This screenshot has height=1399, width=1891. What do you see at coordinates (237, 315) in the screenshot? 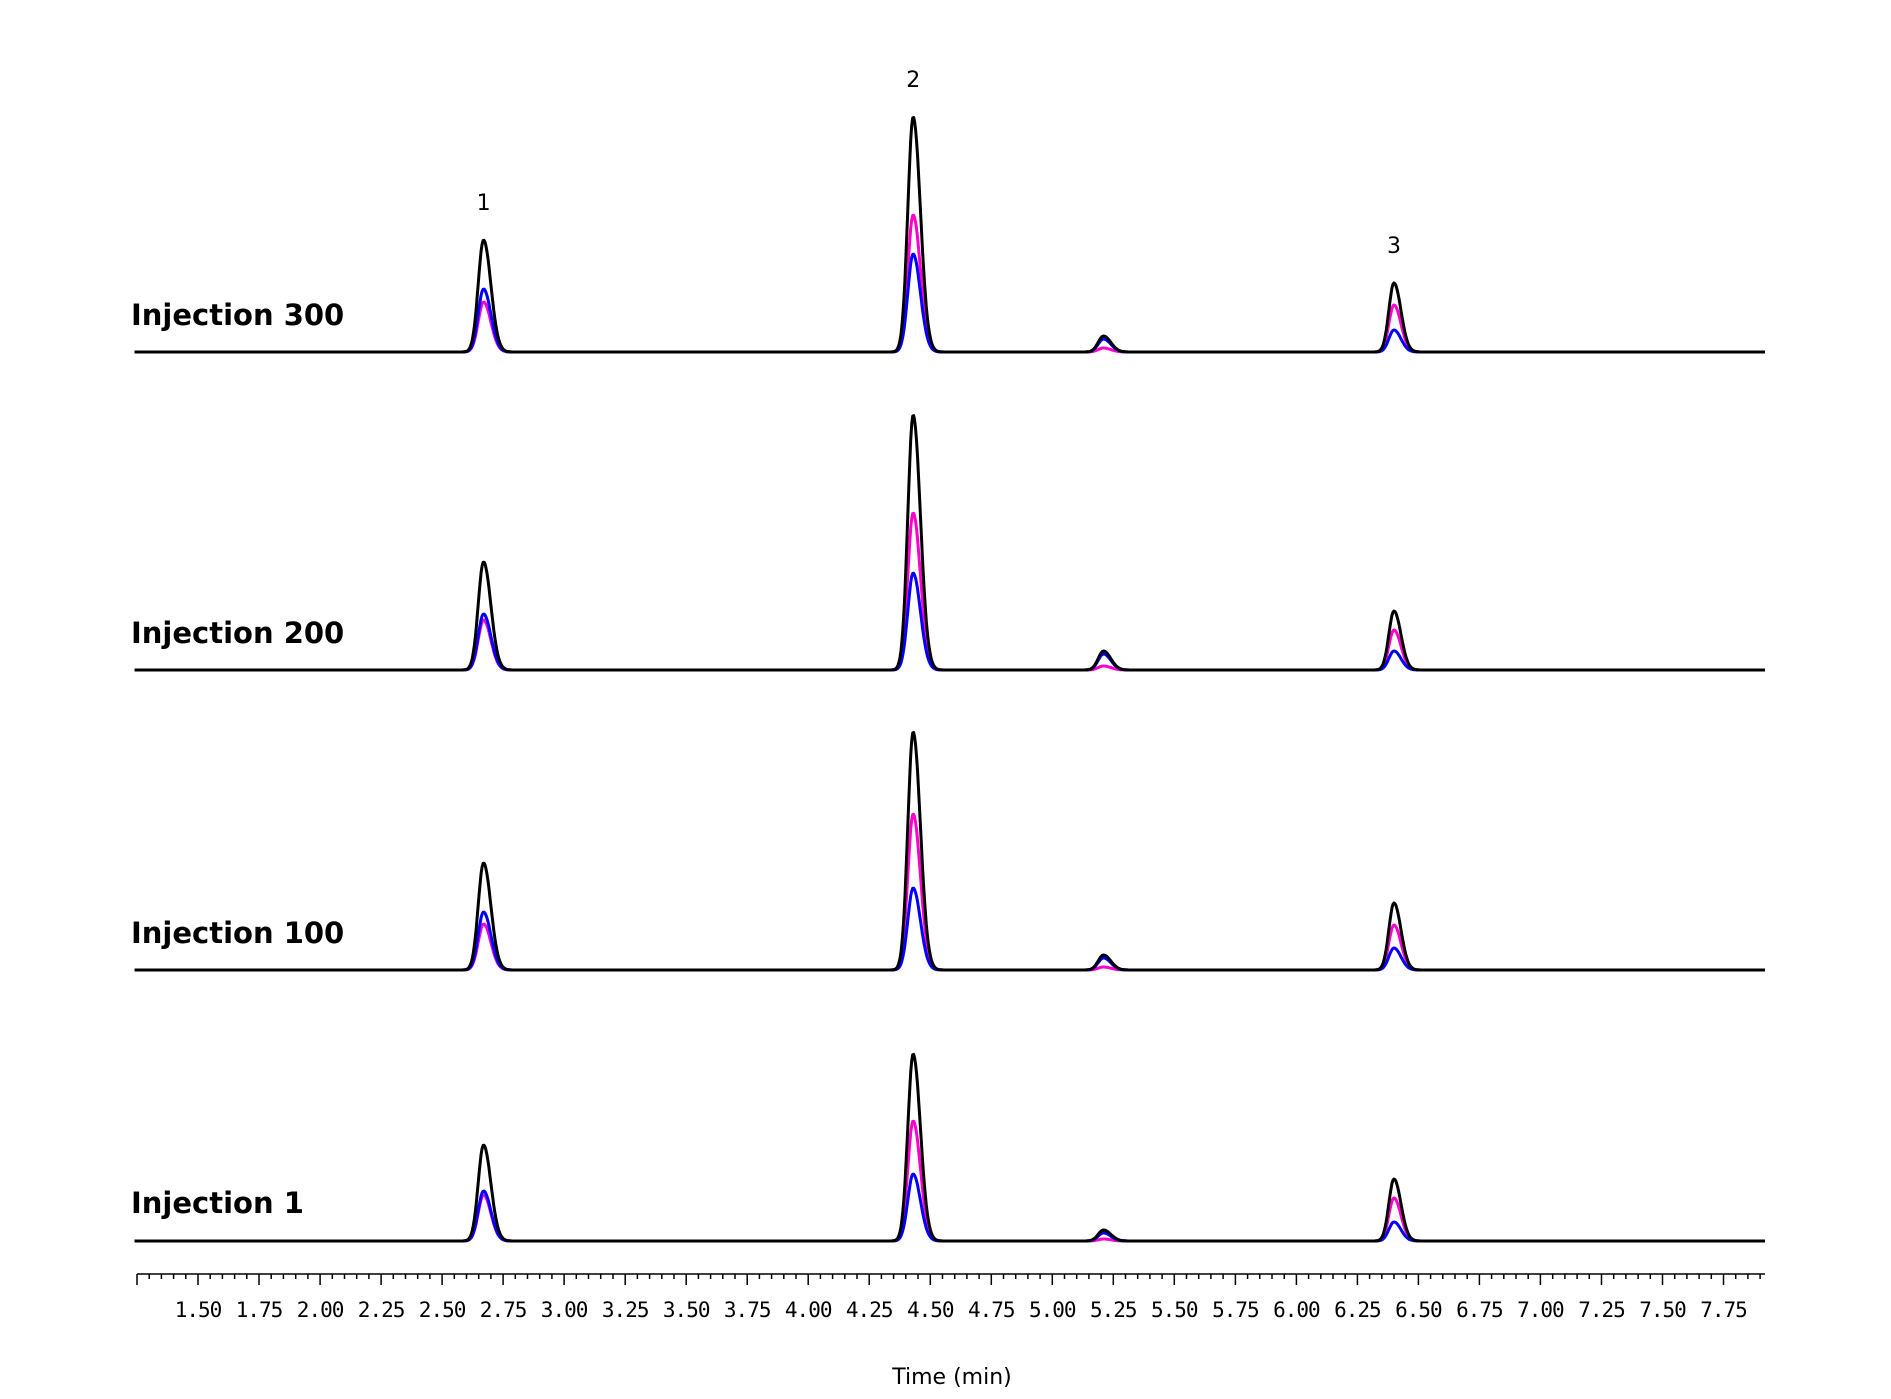
I see `panel-label-1: Injection 300` at bounding box center [237, 315].